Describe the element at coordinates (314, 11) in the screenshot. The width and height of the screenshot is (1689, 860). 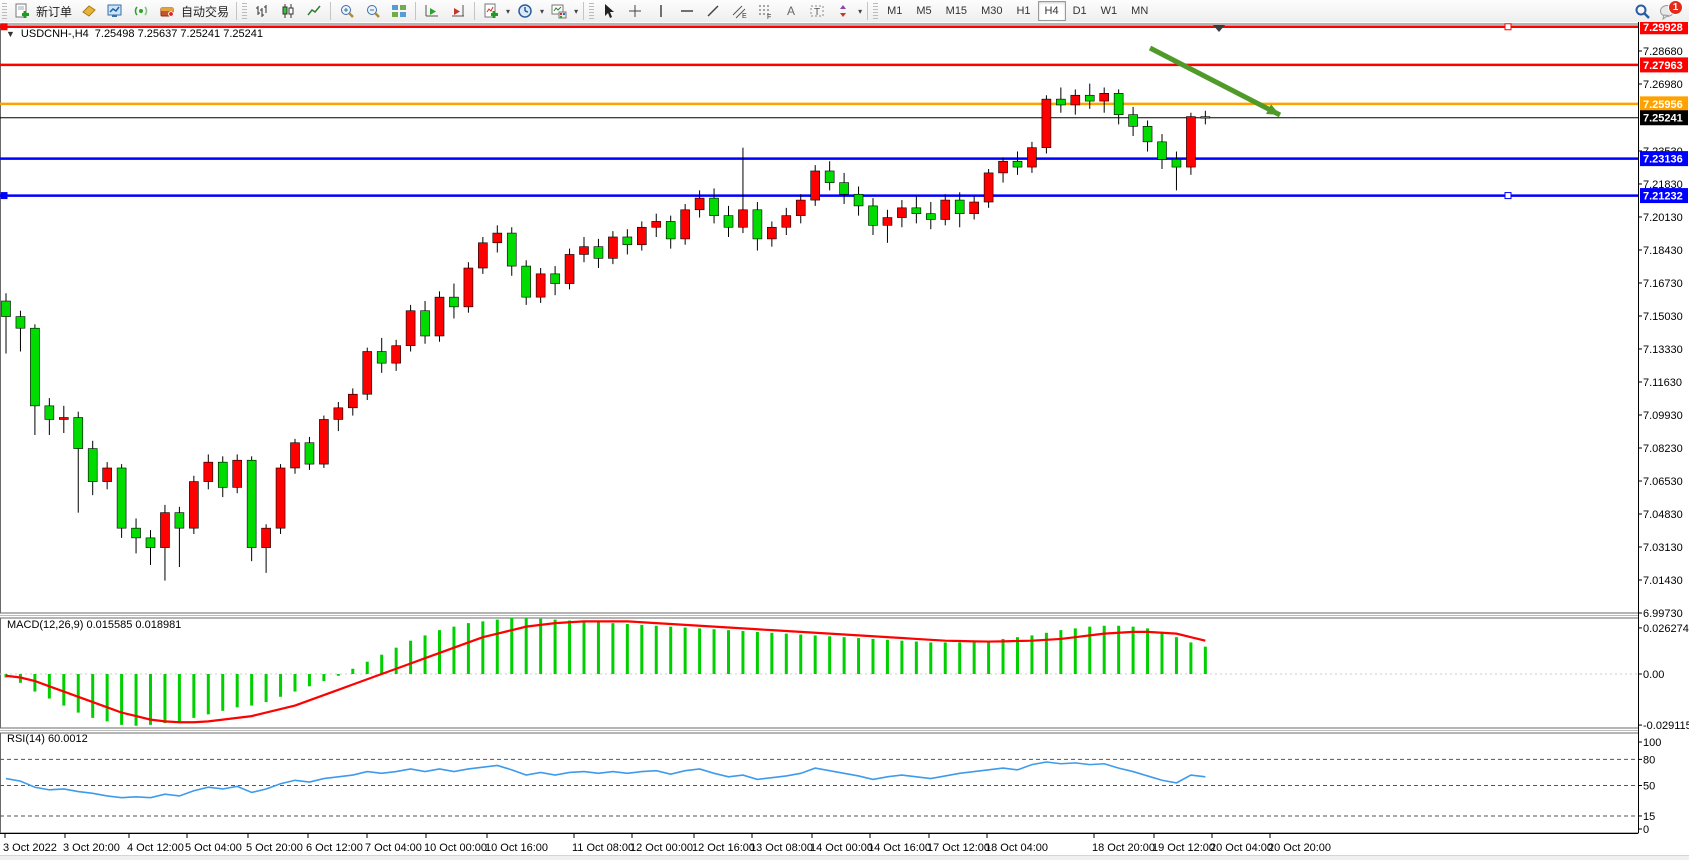
I see `line-chart-style-button` at that location.